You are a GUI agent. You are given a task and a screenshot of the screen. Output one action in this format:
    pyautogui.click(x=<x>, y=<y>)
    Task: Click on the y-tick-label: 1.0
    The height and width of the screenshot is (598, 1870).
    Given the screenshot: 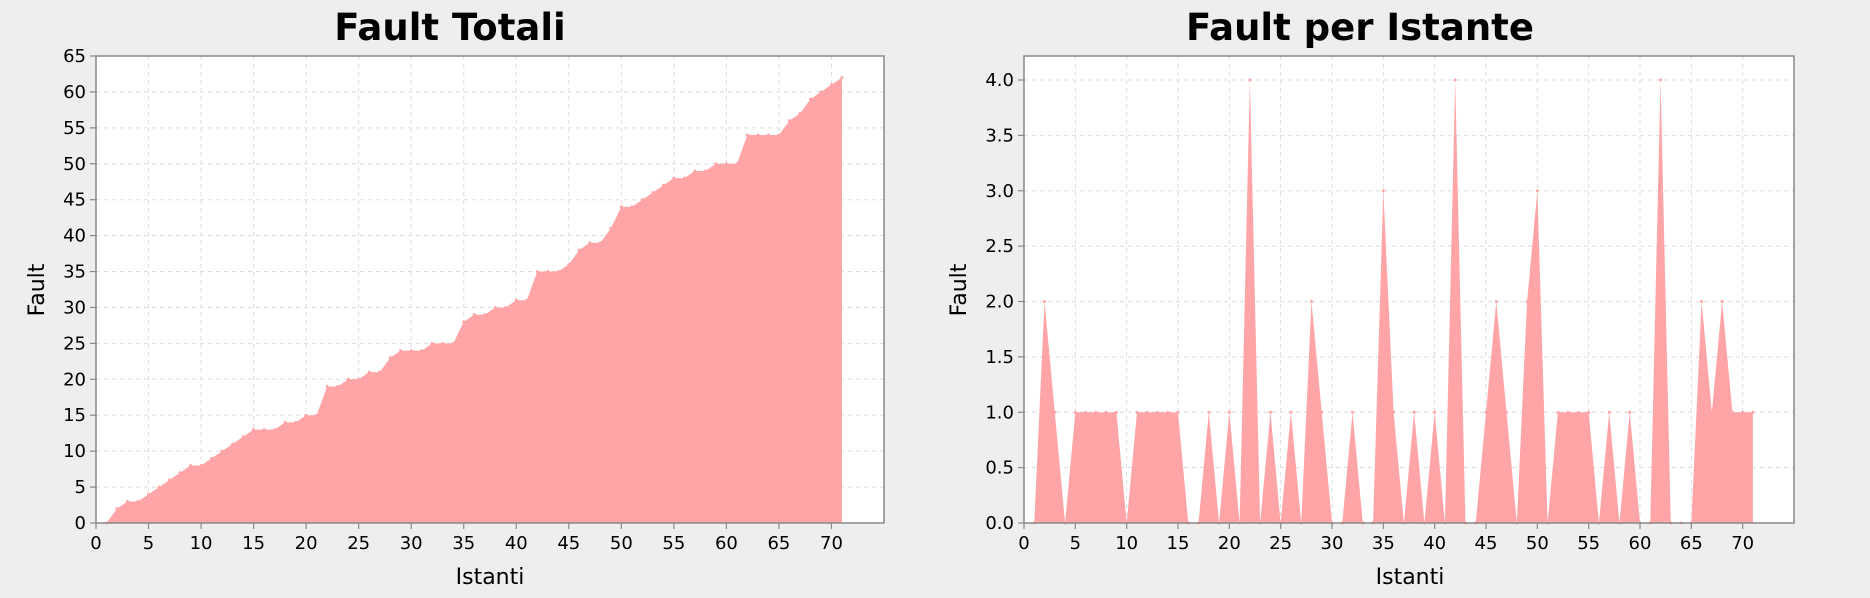 What is the action you would take?
    pyautogui.click(x=999, y=412)
    